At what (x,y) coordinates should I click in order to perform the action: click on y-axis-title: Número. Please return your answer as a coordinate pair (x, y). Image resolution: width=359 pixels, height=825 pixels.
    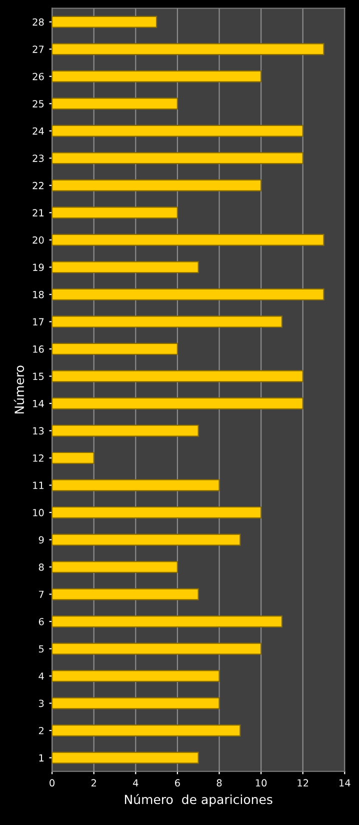
    Looking at the image, I should click on (19, 390).